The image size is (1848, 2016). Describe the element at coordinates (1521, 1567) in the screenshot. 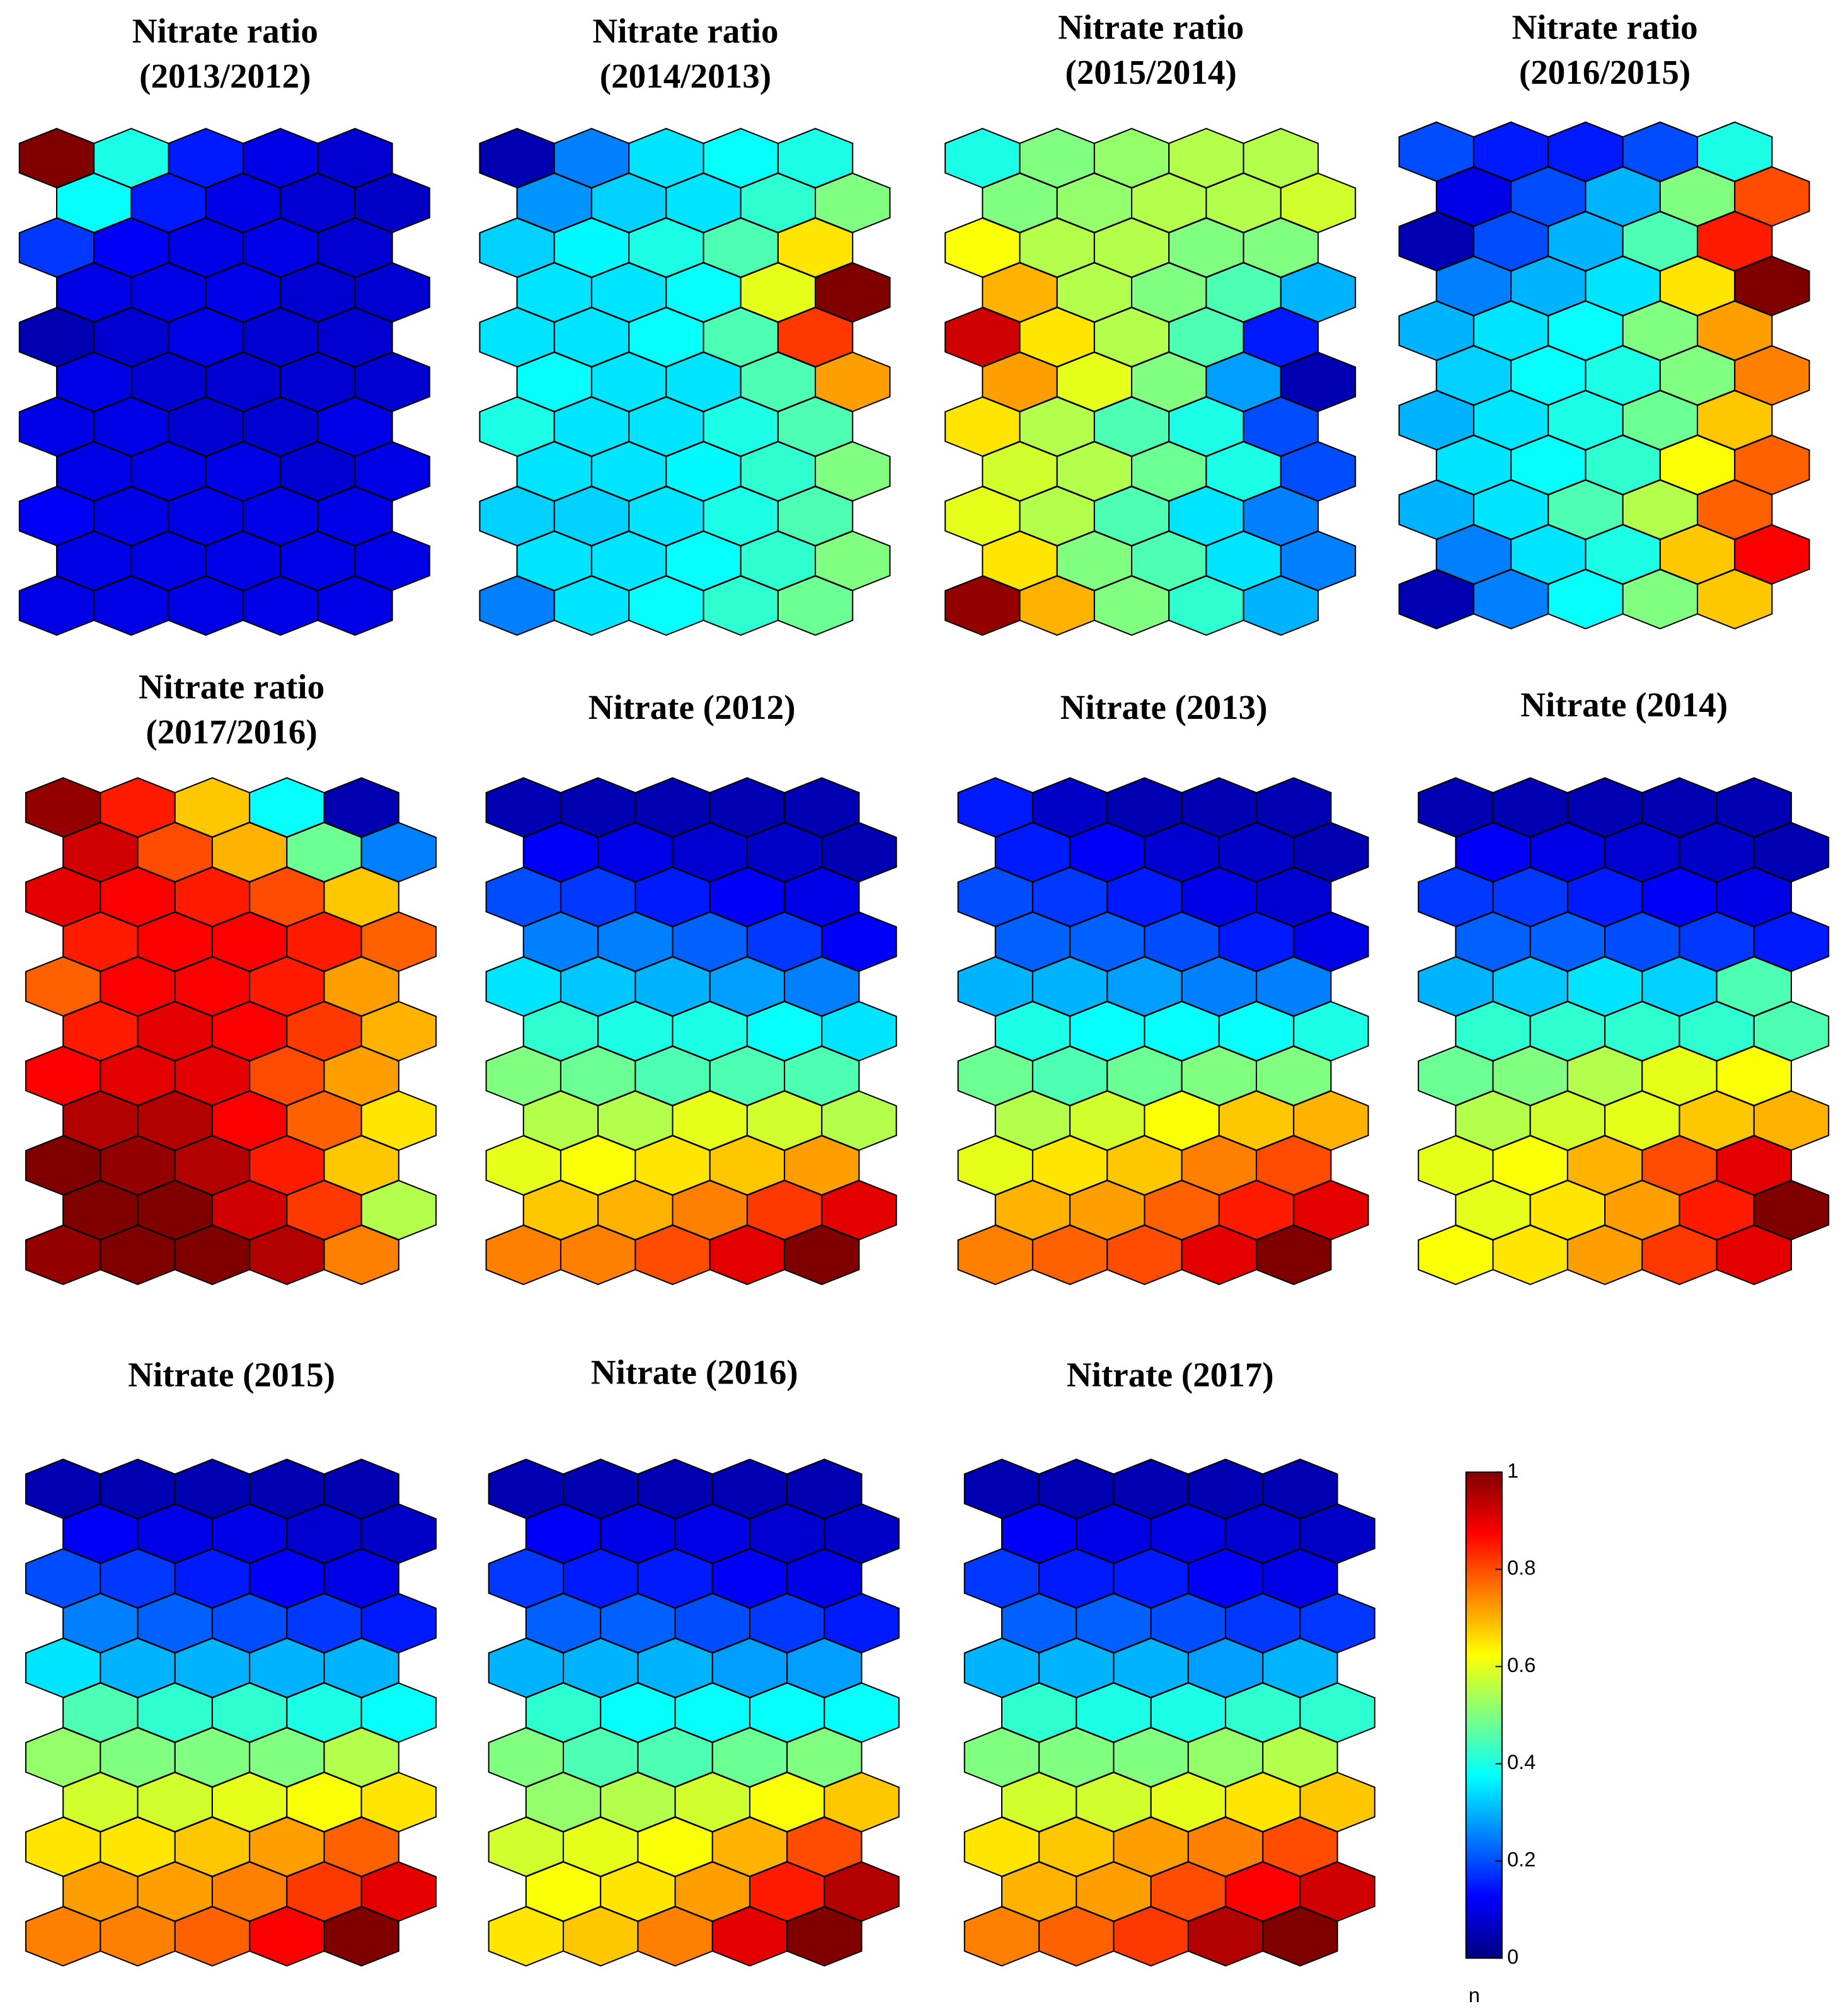

I see `colorbar-tick-label: 0.8` at that location.